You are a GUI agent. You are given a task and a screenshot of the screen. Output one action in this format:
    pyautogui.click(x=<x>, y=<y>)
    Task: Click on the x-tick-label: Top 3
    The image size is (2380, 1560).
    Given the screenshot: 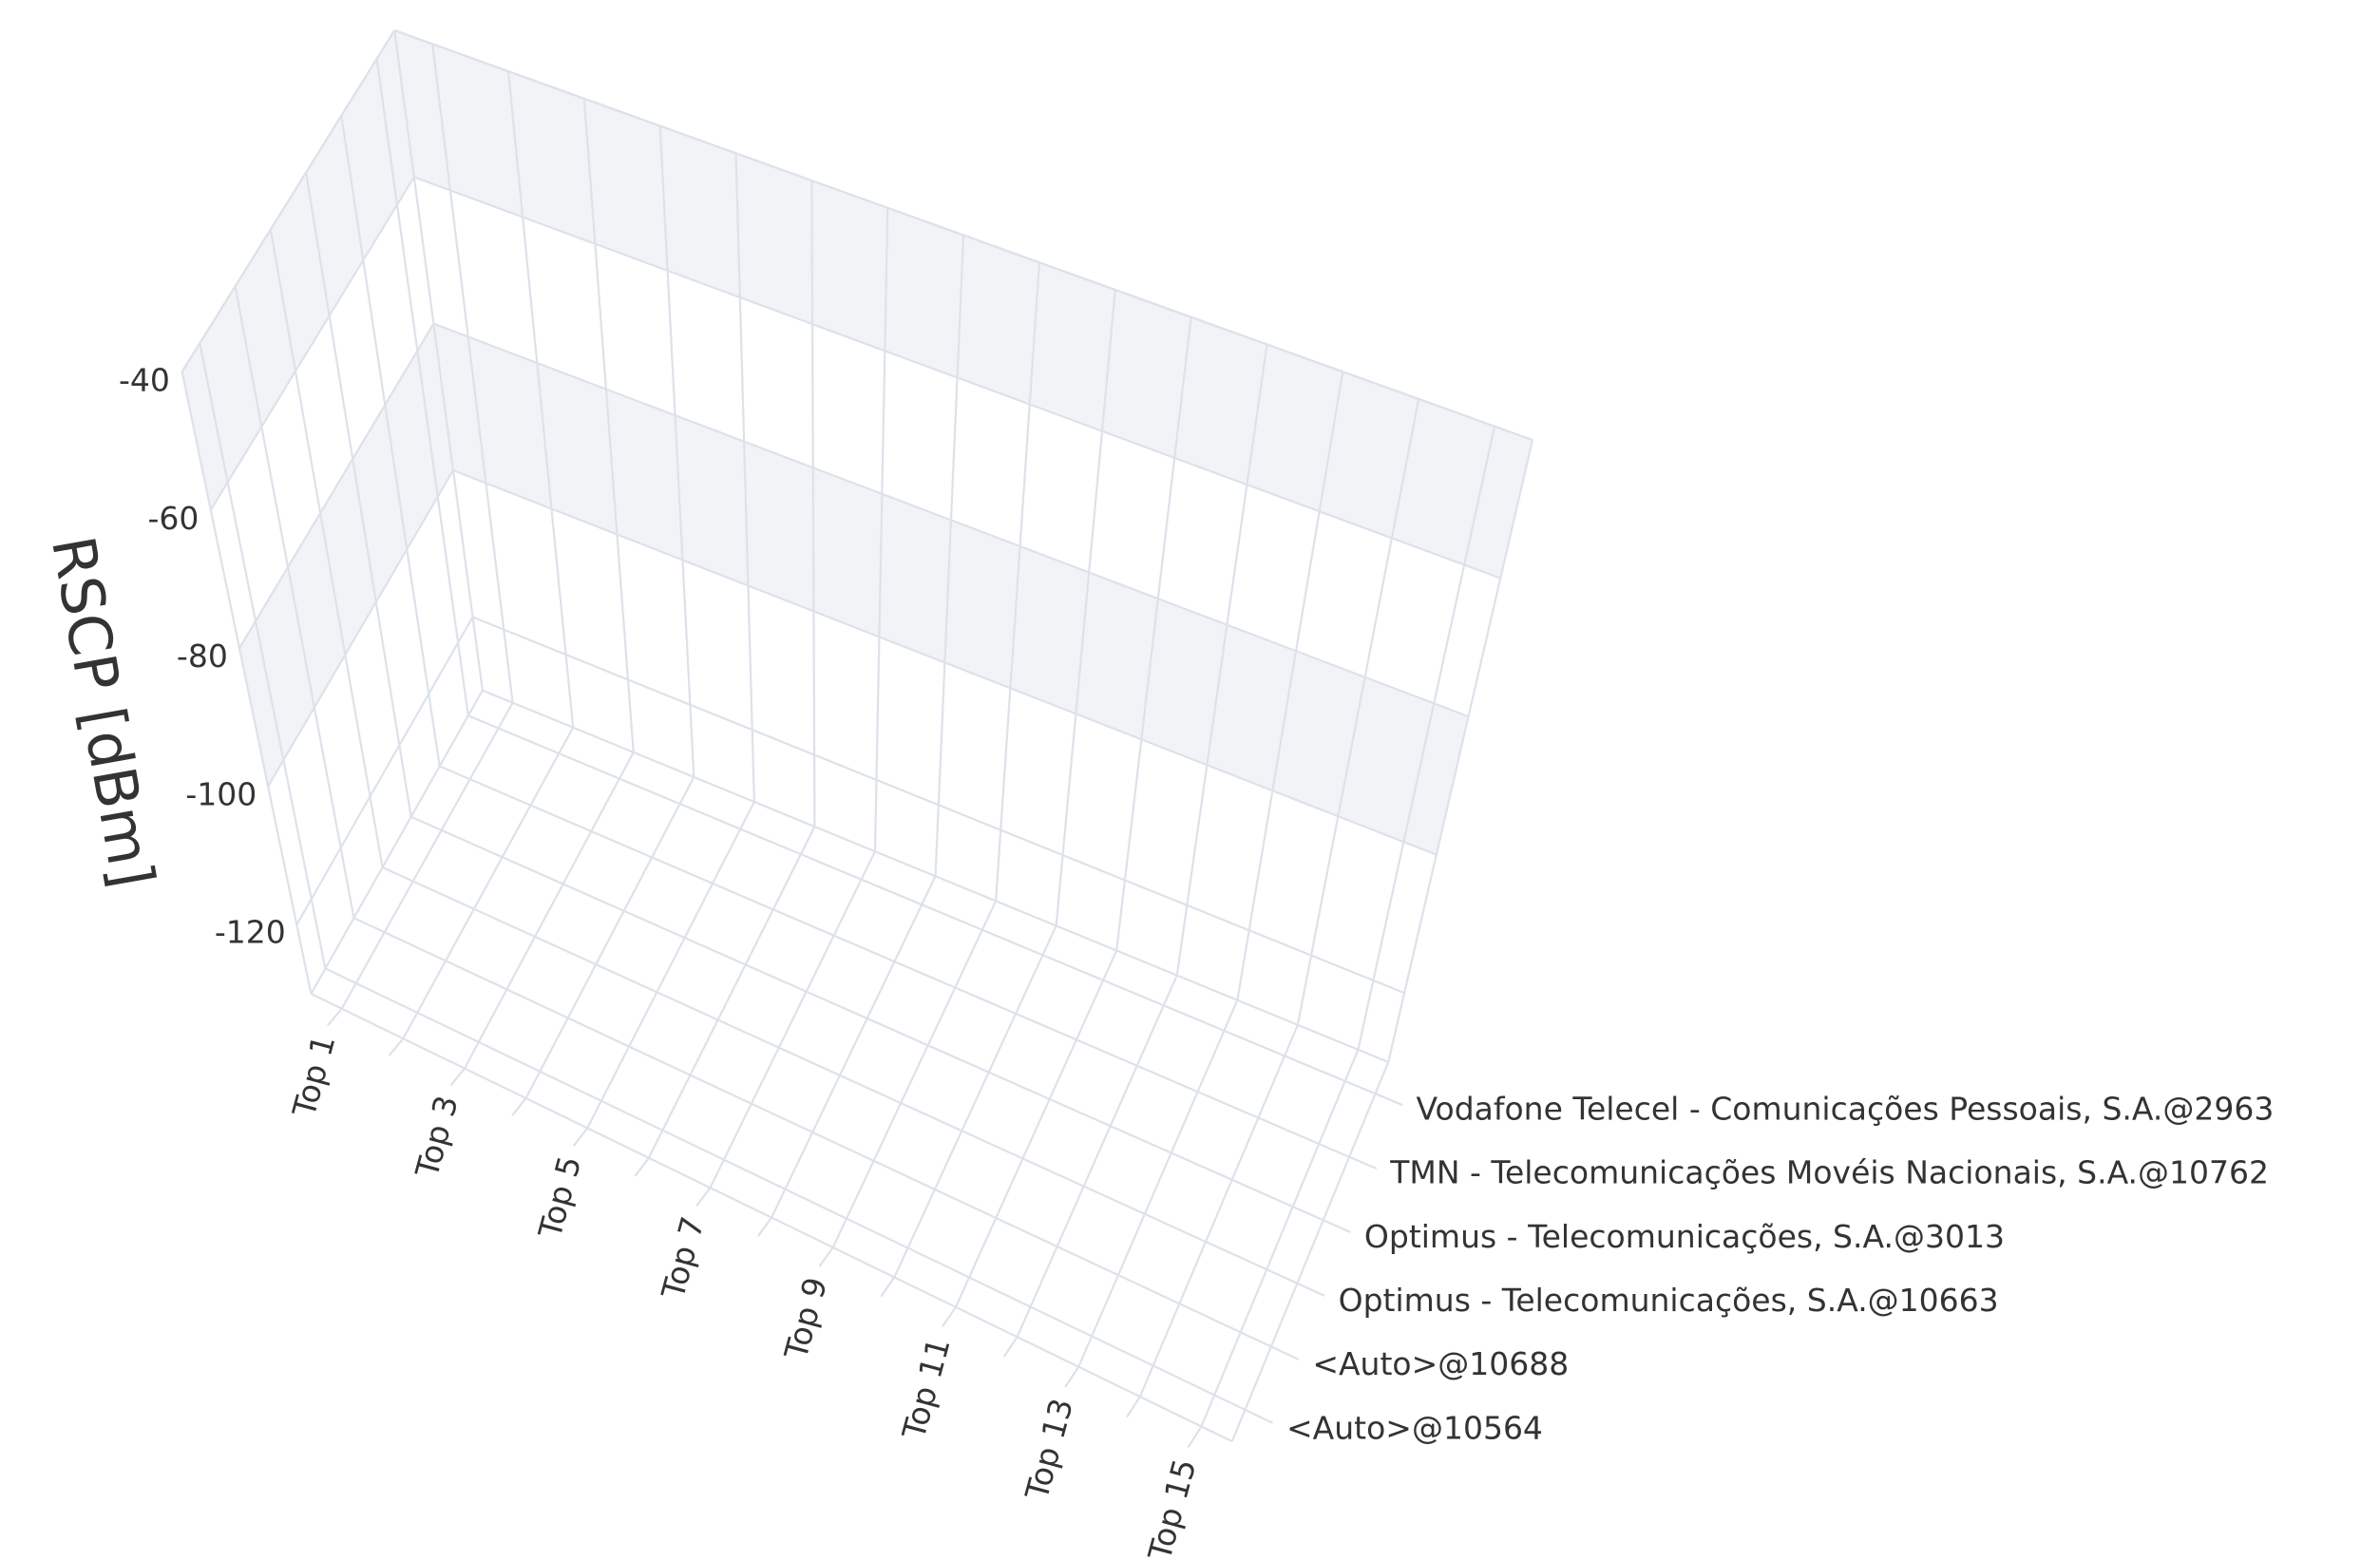 What is the action you would take?
    pyautogui.click(x=437, y=1137)
    